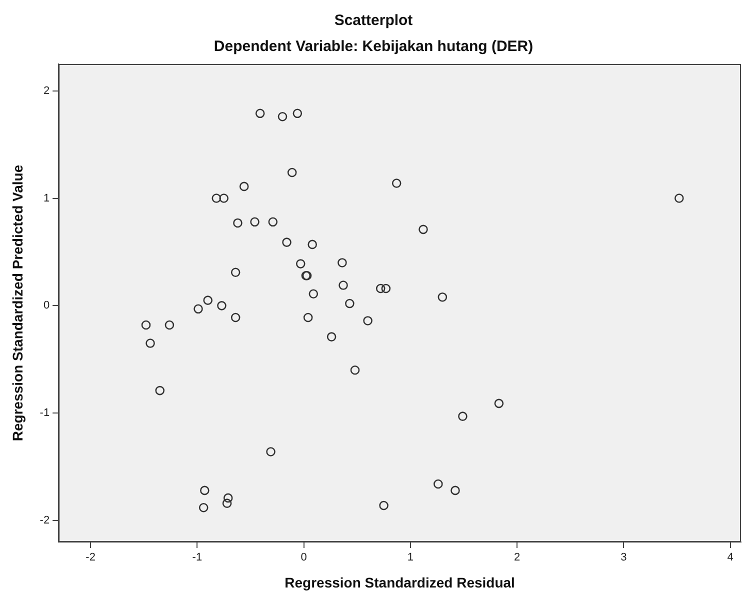 The image size is (749, 600). What do you see at coordinates (45, 520) in the screenshot?
I see `y-tick-label: -2` at bounding box center [45, 520].